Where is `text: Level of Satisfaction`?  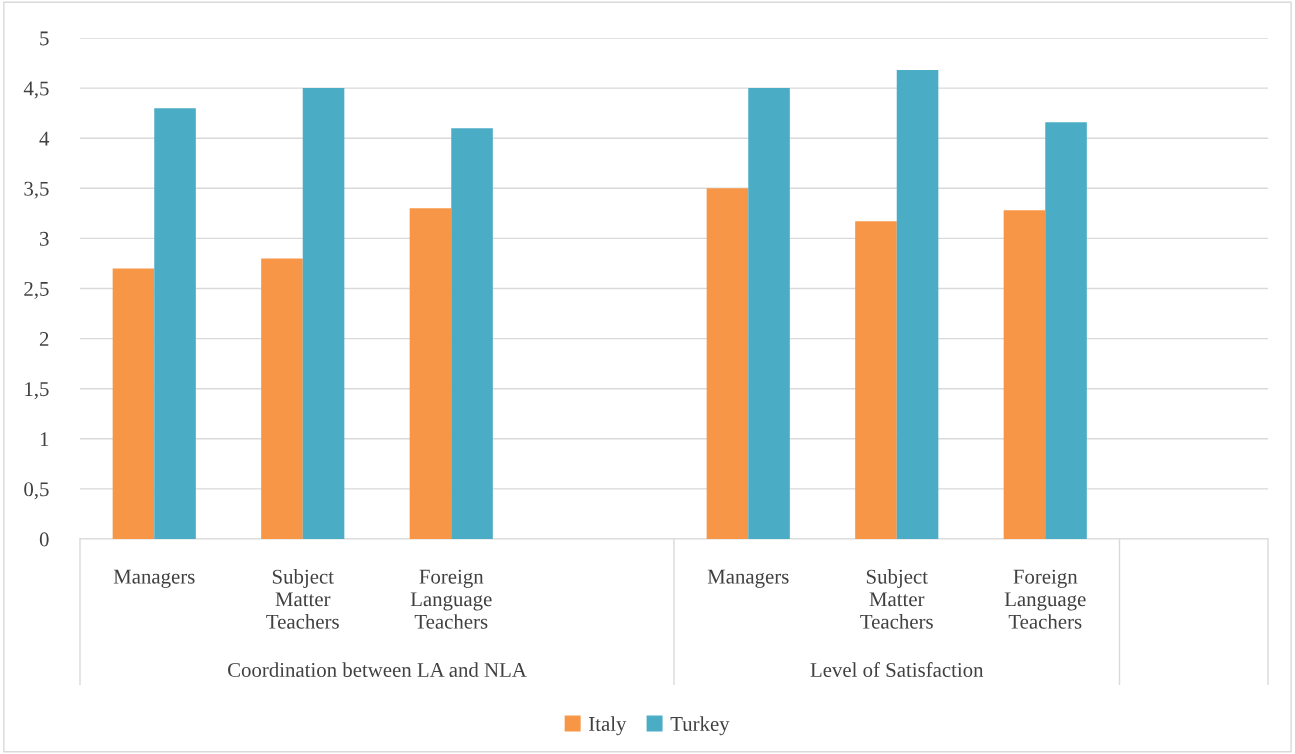
text: Level of Satisfaction is located at coordinates (897, 669).